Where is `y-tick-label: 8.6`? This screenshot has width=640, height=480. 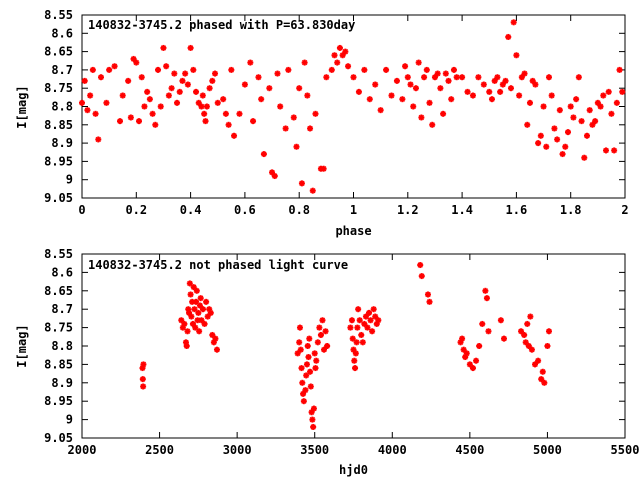
y-tick-label: 8.6 is located at coordinates (62, 272).